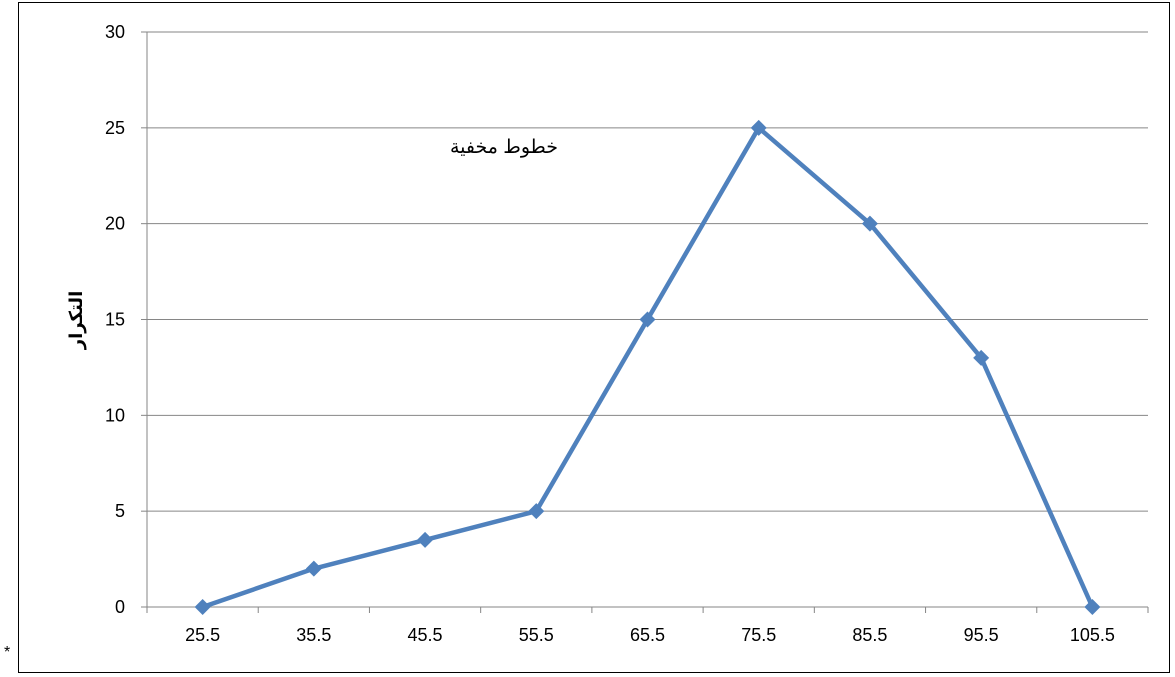 The height and width of the screenshot is (677, 1175). I want to click on y-tick-label-25: 25, so click(115, 128).